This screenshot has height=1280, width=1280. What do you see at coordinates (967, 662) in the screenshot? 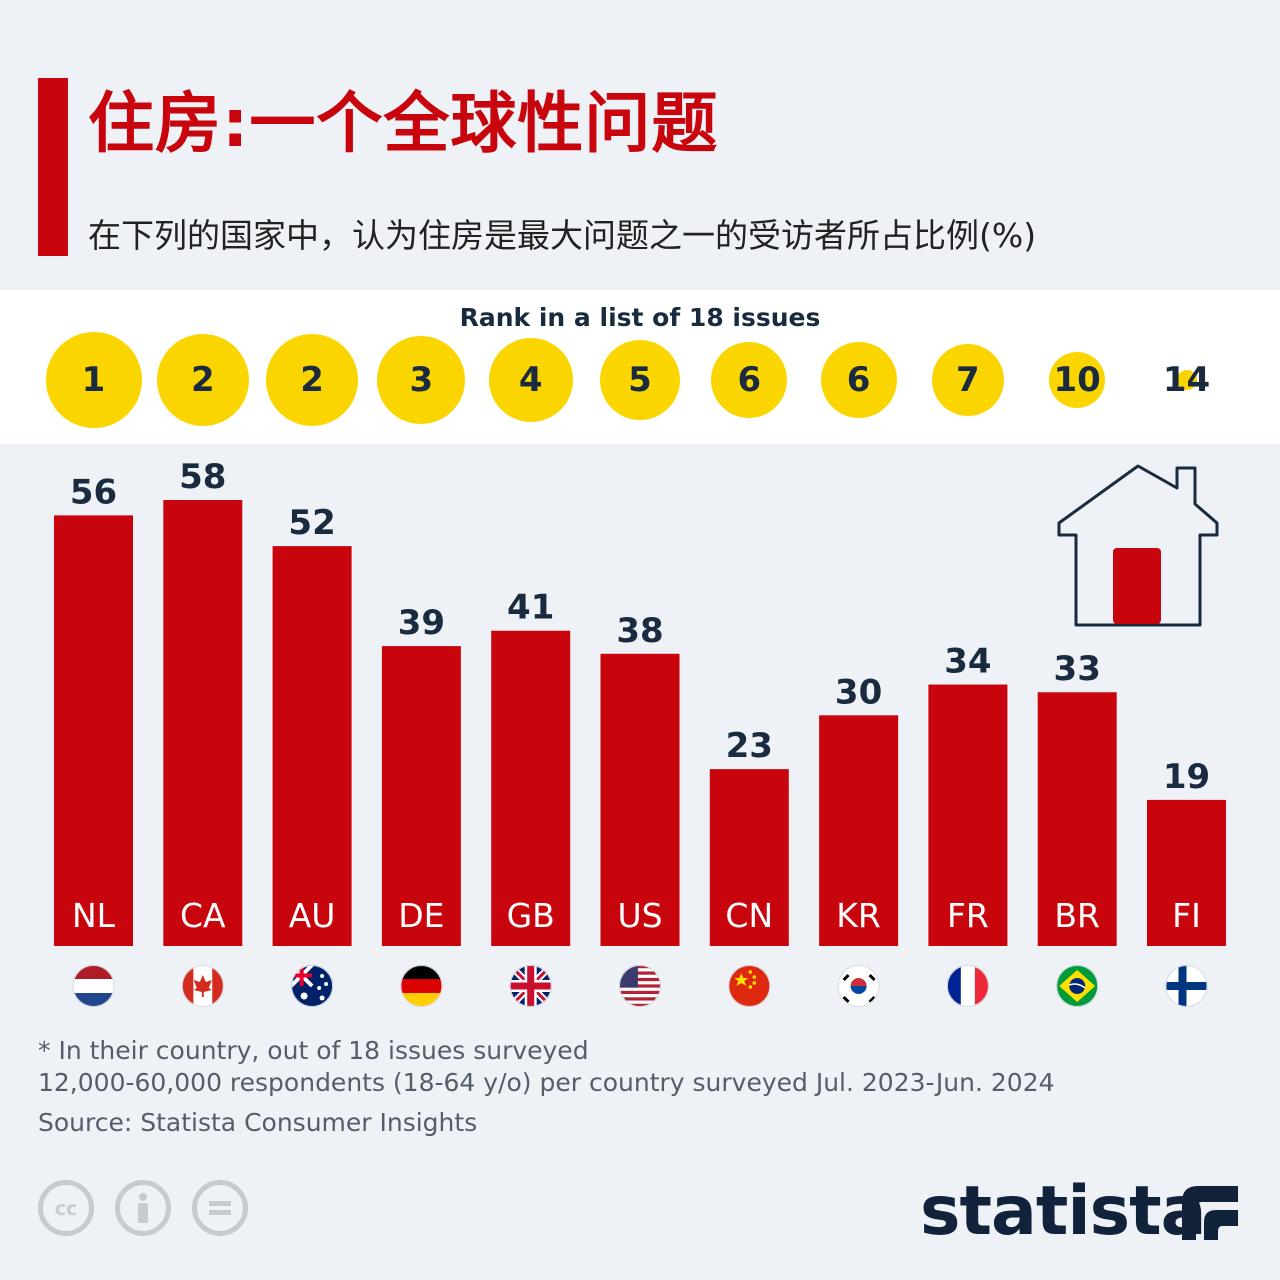
I see `value-label-fr: 34` at bounding box center [967, 662].